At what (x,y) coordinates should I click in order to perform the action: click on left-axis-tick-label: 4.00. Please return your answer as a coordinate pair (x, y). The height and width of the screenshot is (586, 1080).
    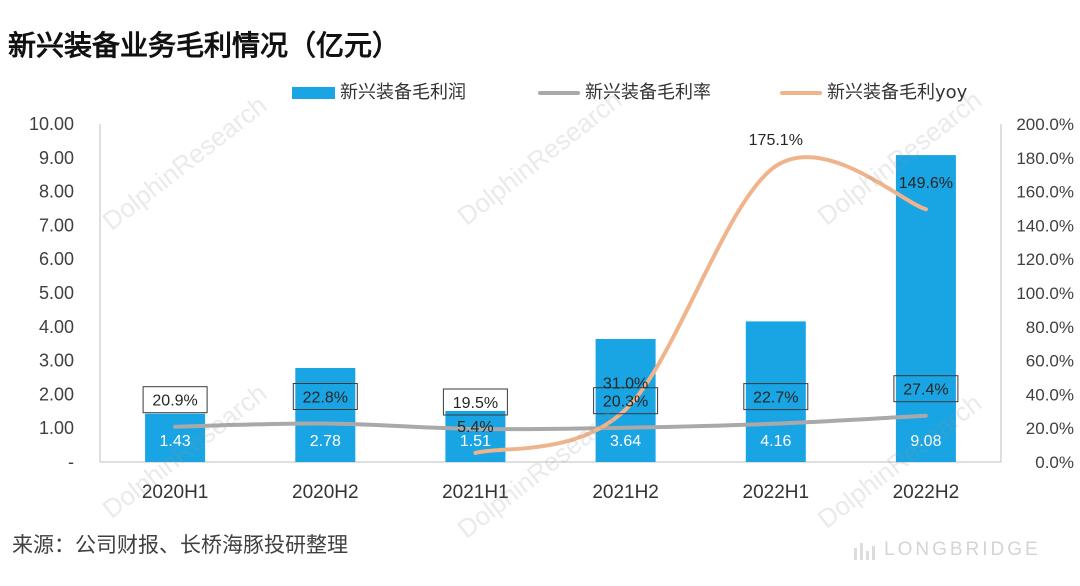
    Looking at the image, I should click on (56, 327).